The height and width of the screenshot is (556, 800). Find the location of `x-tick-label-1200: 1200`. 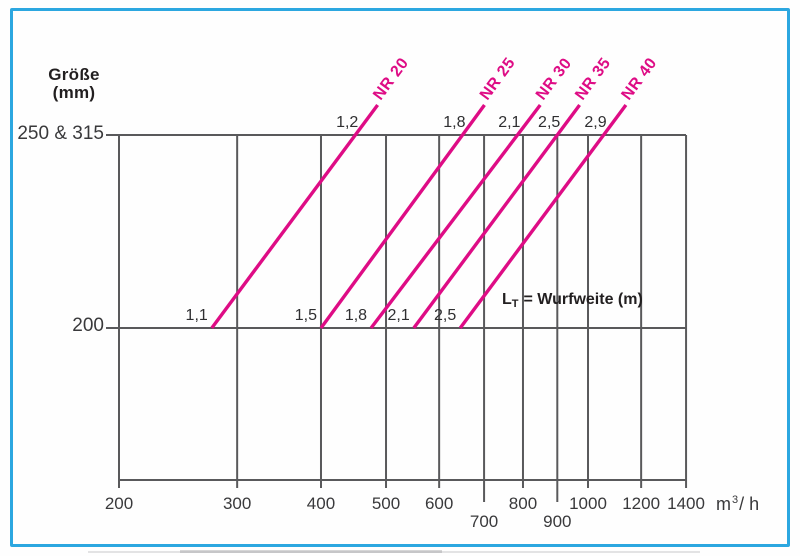

x-tick-label-1200: 1200 is located at coordinates (641, 503).